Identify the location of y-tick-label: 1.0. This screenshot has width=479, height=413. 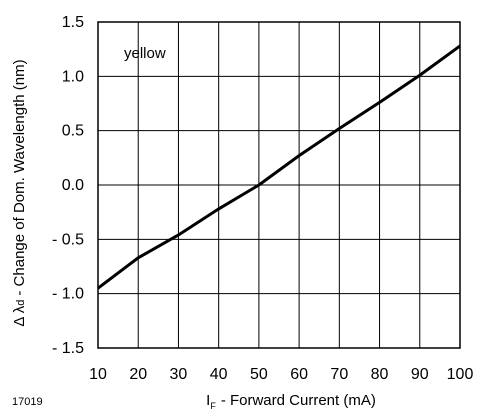
(73, 76).